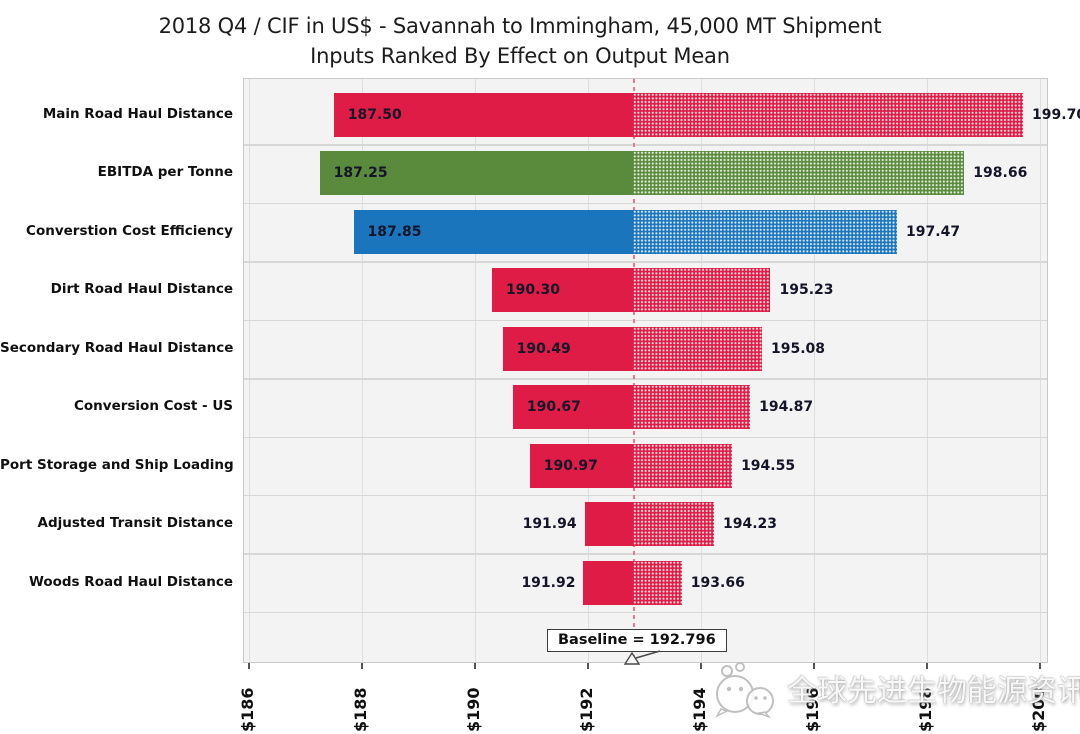  I want to click on category-label: Main Road Haul Distance, so click(137, 114).